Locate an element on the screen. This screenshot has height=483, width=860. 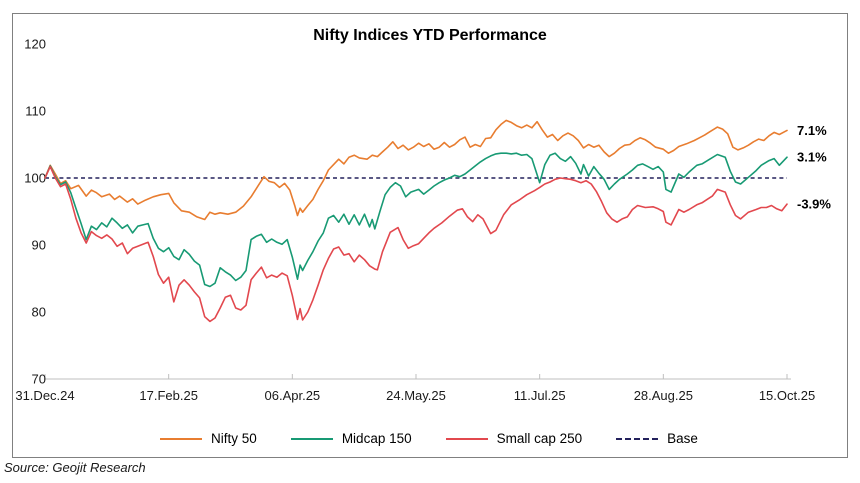
y-axis-tick-label: 120 is located at coordinates (35, 44).